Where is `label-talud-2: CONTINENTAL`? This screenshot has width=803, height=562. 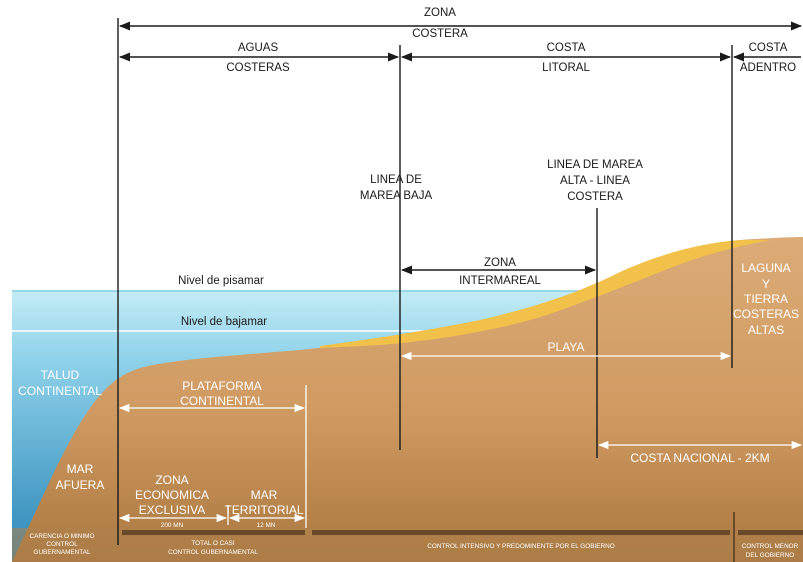
label-talud-2: CONTINENTAL is located at coordinates (60, 391).